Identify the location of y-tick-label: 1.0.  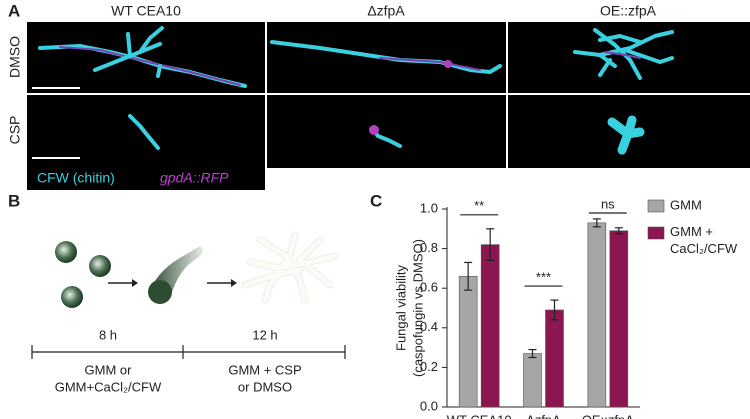
(429, 207).